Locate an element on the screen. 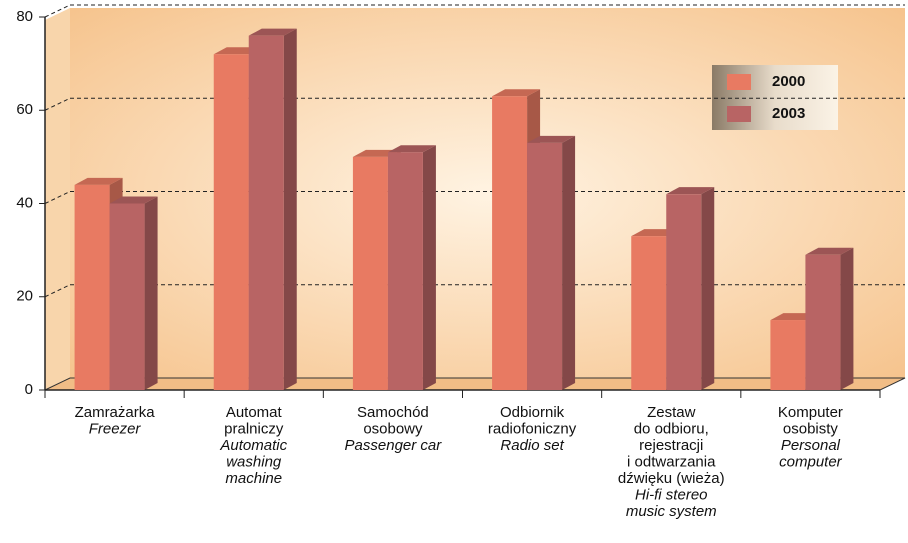 The height and width of the screenshot is (543, 908). y-tick-label: 20 is located at coordinates (24, 296).